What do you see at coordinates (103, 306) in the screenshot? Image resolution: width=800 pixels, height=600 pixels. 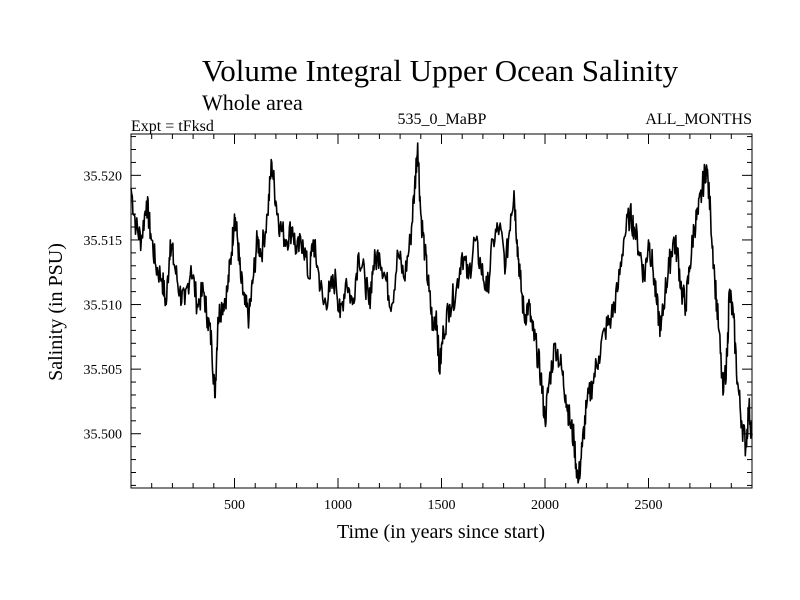 I see `y-tick-label: 35.510` at bounding box center [103, 306].